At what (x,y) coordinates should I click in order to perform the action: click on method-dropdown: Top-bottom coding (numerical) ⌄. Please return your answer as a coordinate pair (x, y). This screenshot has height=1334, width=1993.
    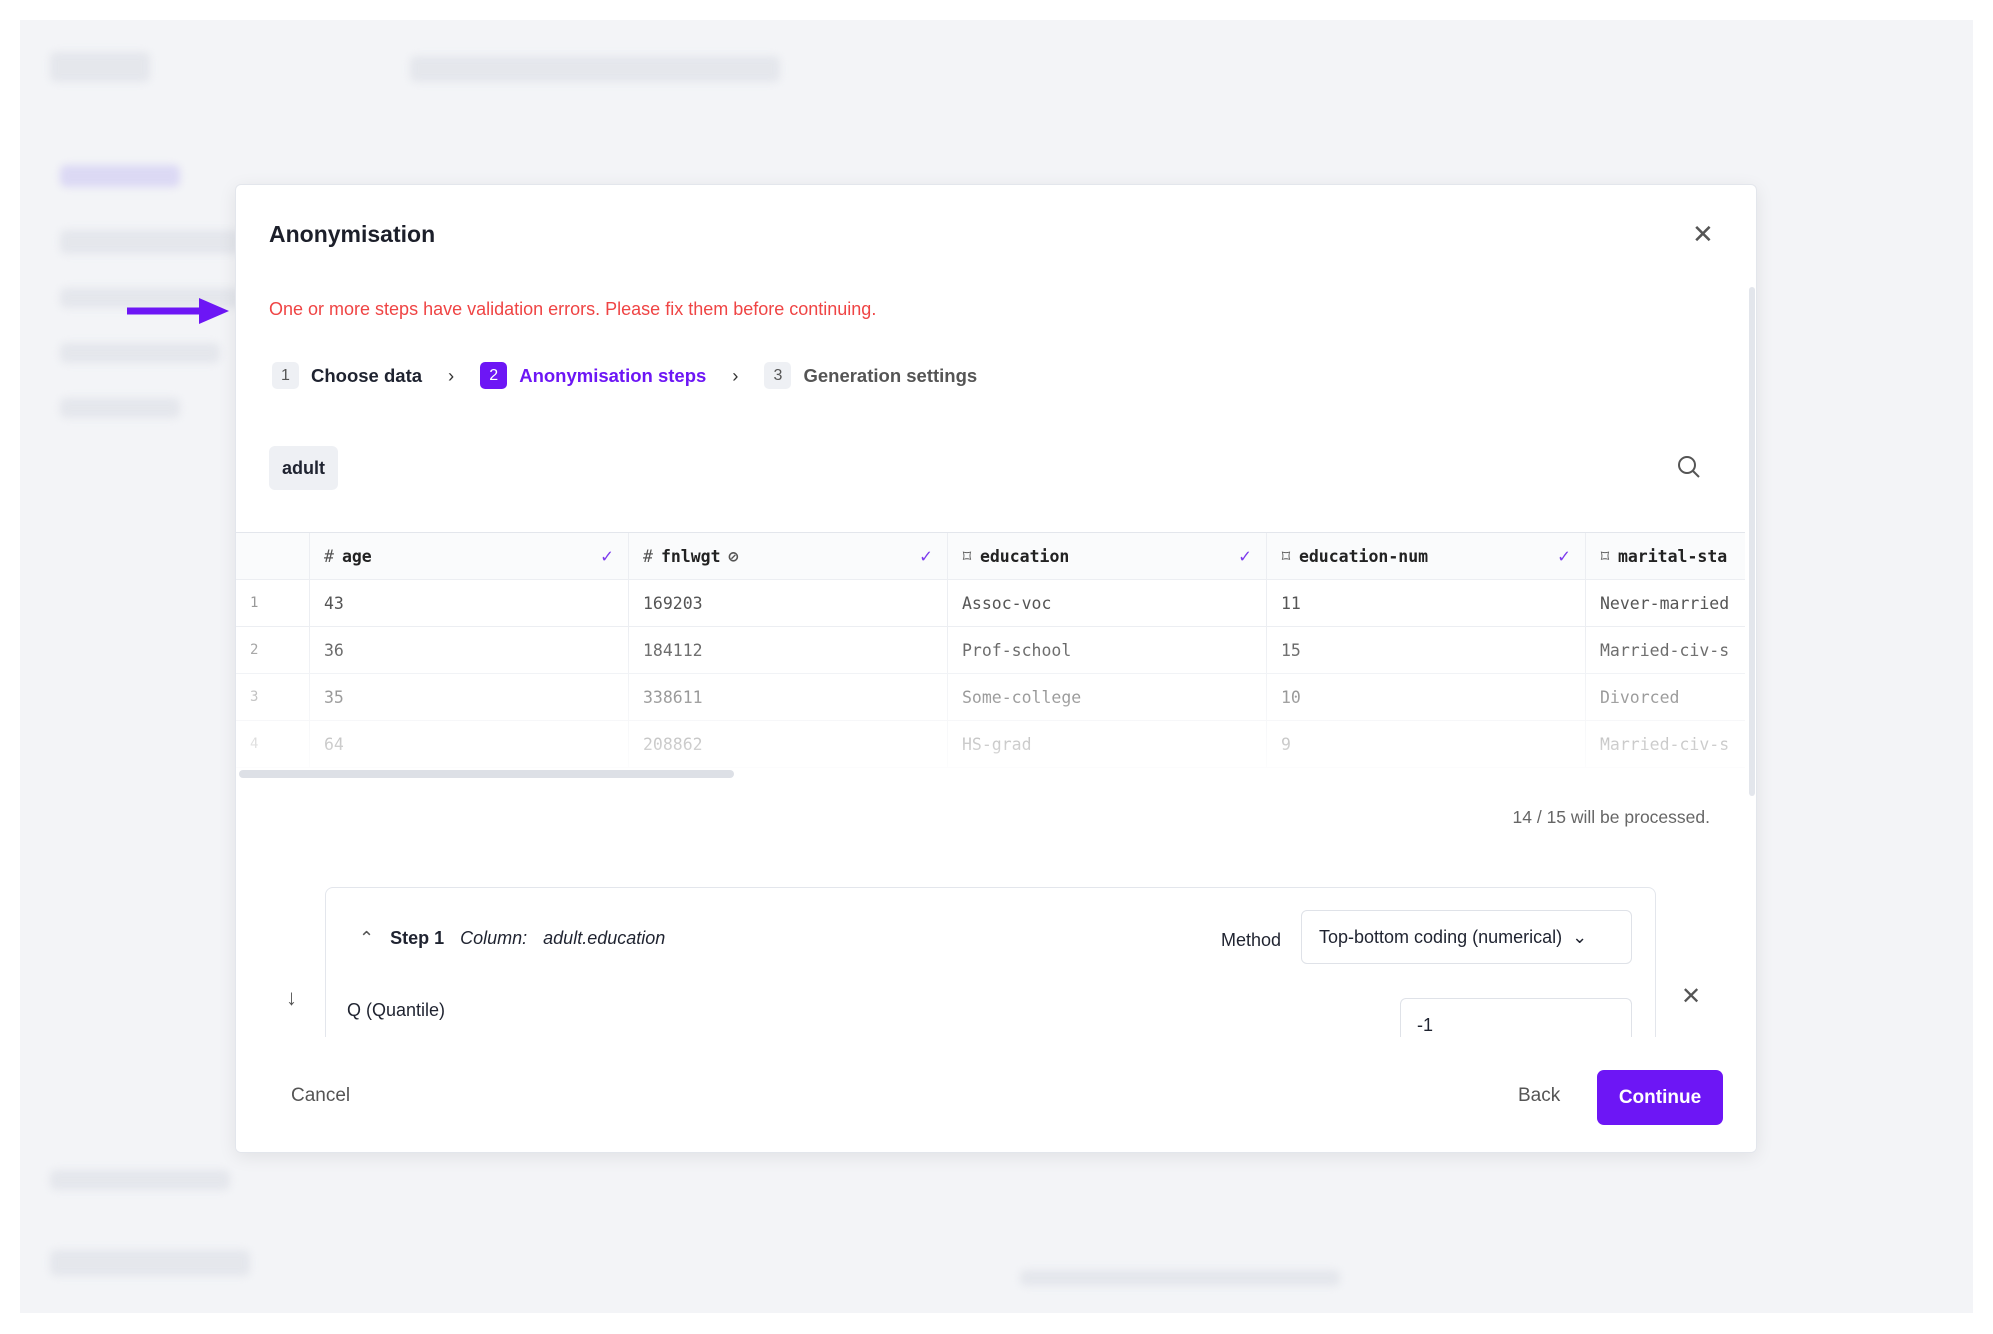
    Looking at the image, I should click on (1466, 937).